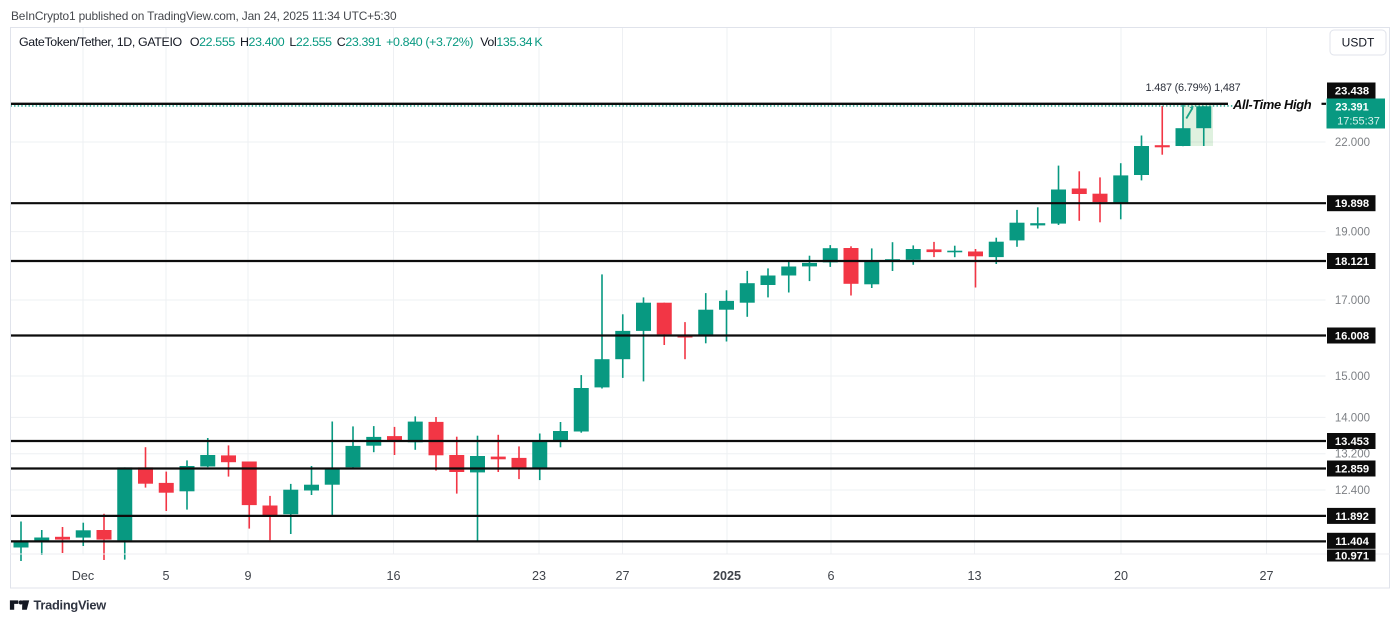 The height and width of the screenshot is (623, 1400). What do you see at coordinates (1193, 88) in the screenshot?
I see `svg-text: 1.487 (6.79%) 1,487` at bounding box center [1193, 88].